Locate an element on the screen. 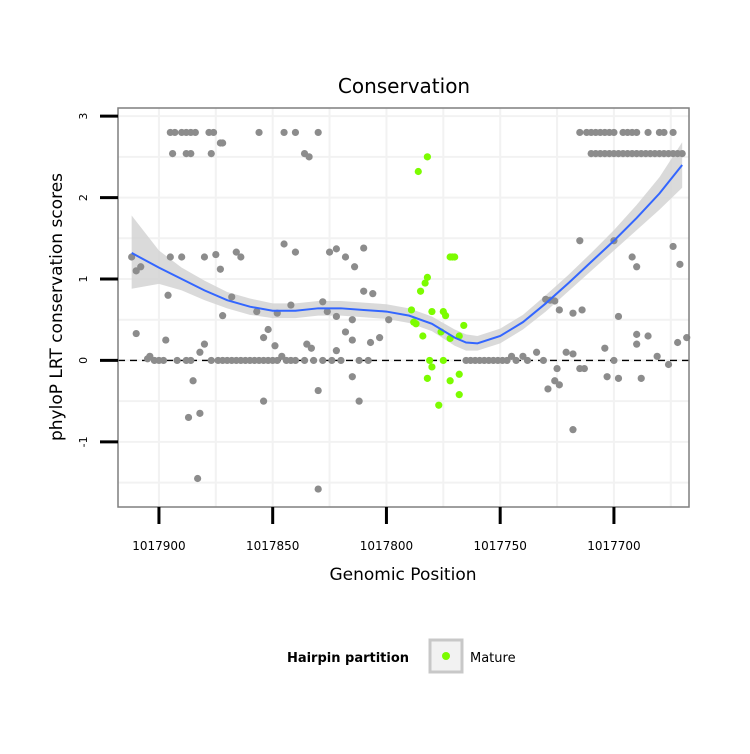 The image size is (750, 754). y-axis-label: phyloP LRT conservation scores is located at coordinates (57, 307).